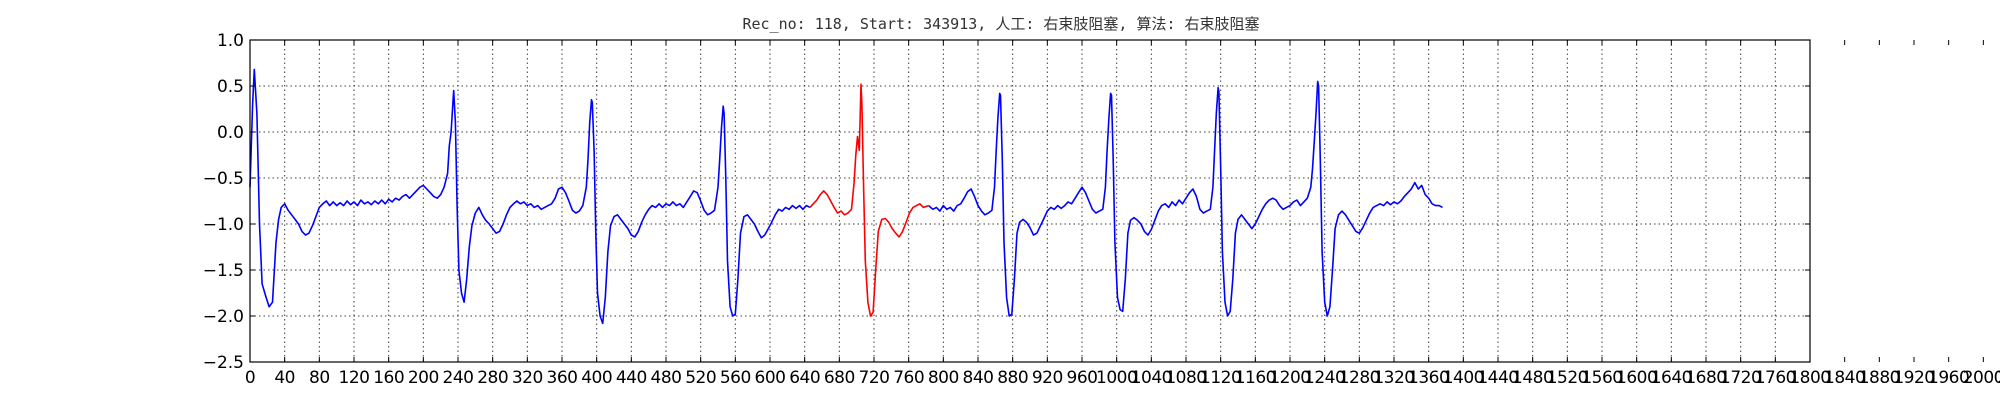  What do you see at coordinates (869, 200) in the screenshot?
I see `series-line` at bounding box center [869, 200].